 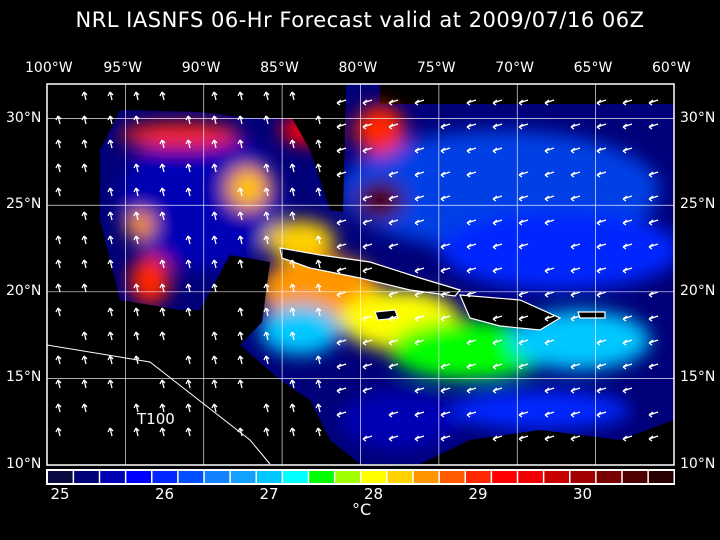 I want to click on lat-label: 30°N, so click(x=698, y=117).